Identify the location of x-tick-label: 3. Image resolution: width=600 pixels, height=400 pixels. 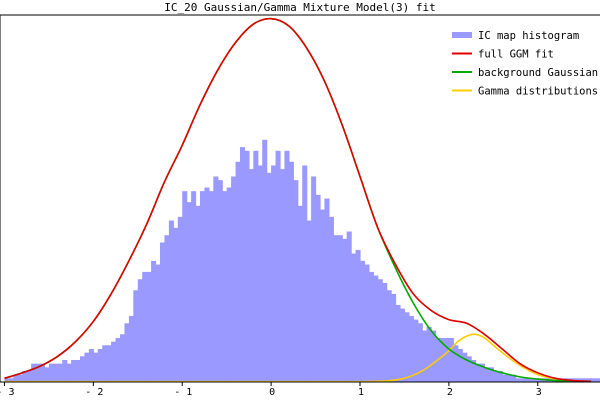
(539, 392).